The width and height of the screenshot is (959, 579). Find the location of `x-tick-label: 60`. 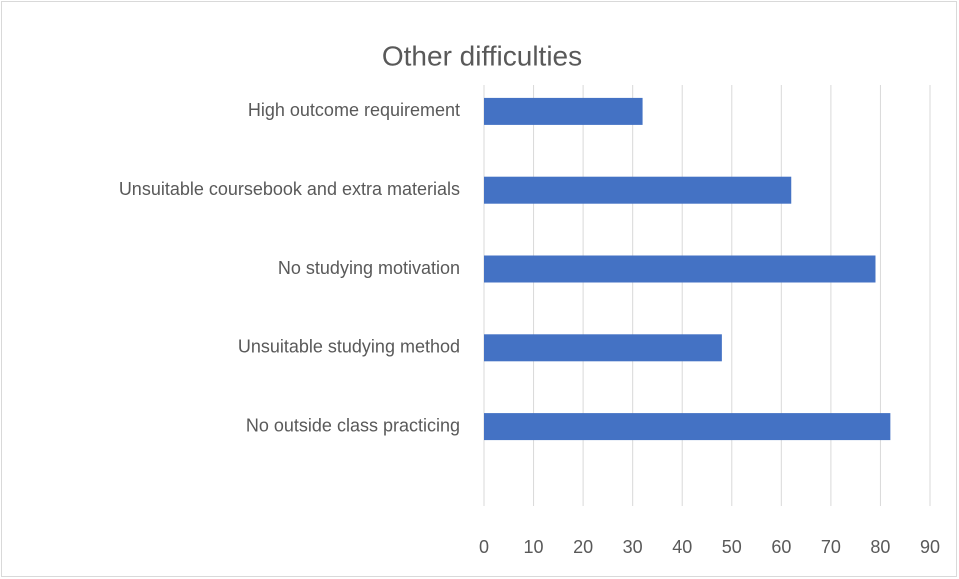

x-tick-label: 60 is located at coordinates (781, 547).